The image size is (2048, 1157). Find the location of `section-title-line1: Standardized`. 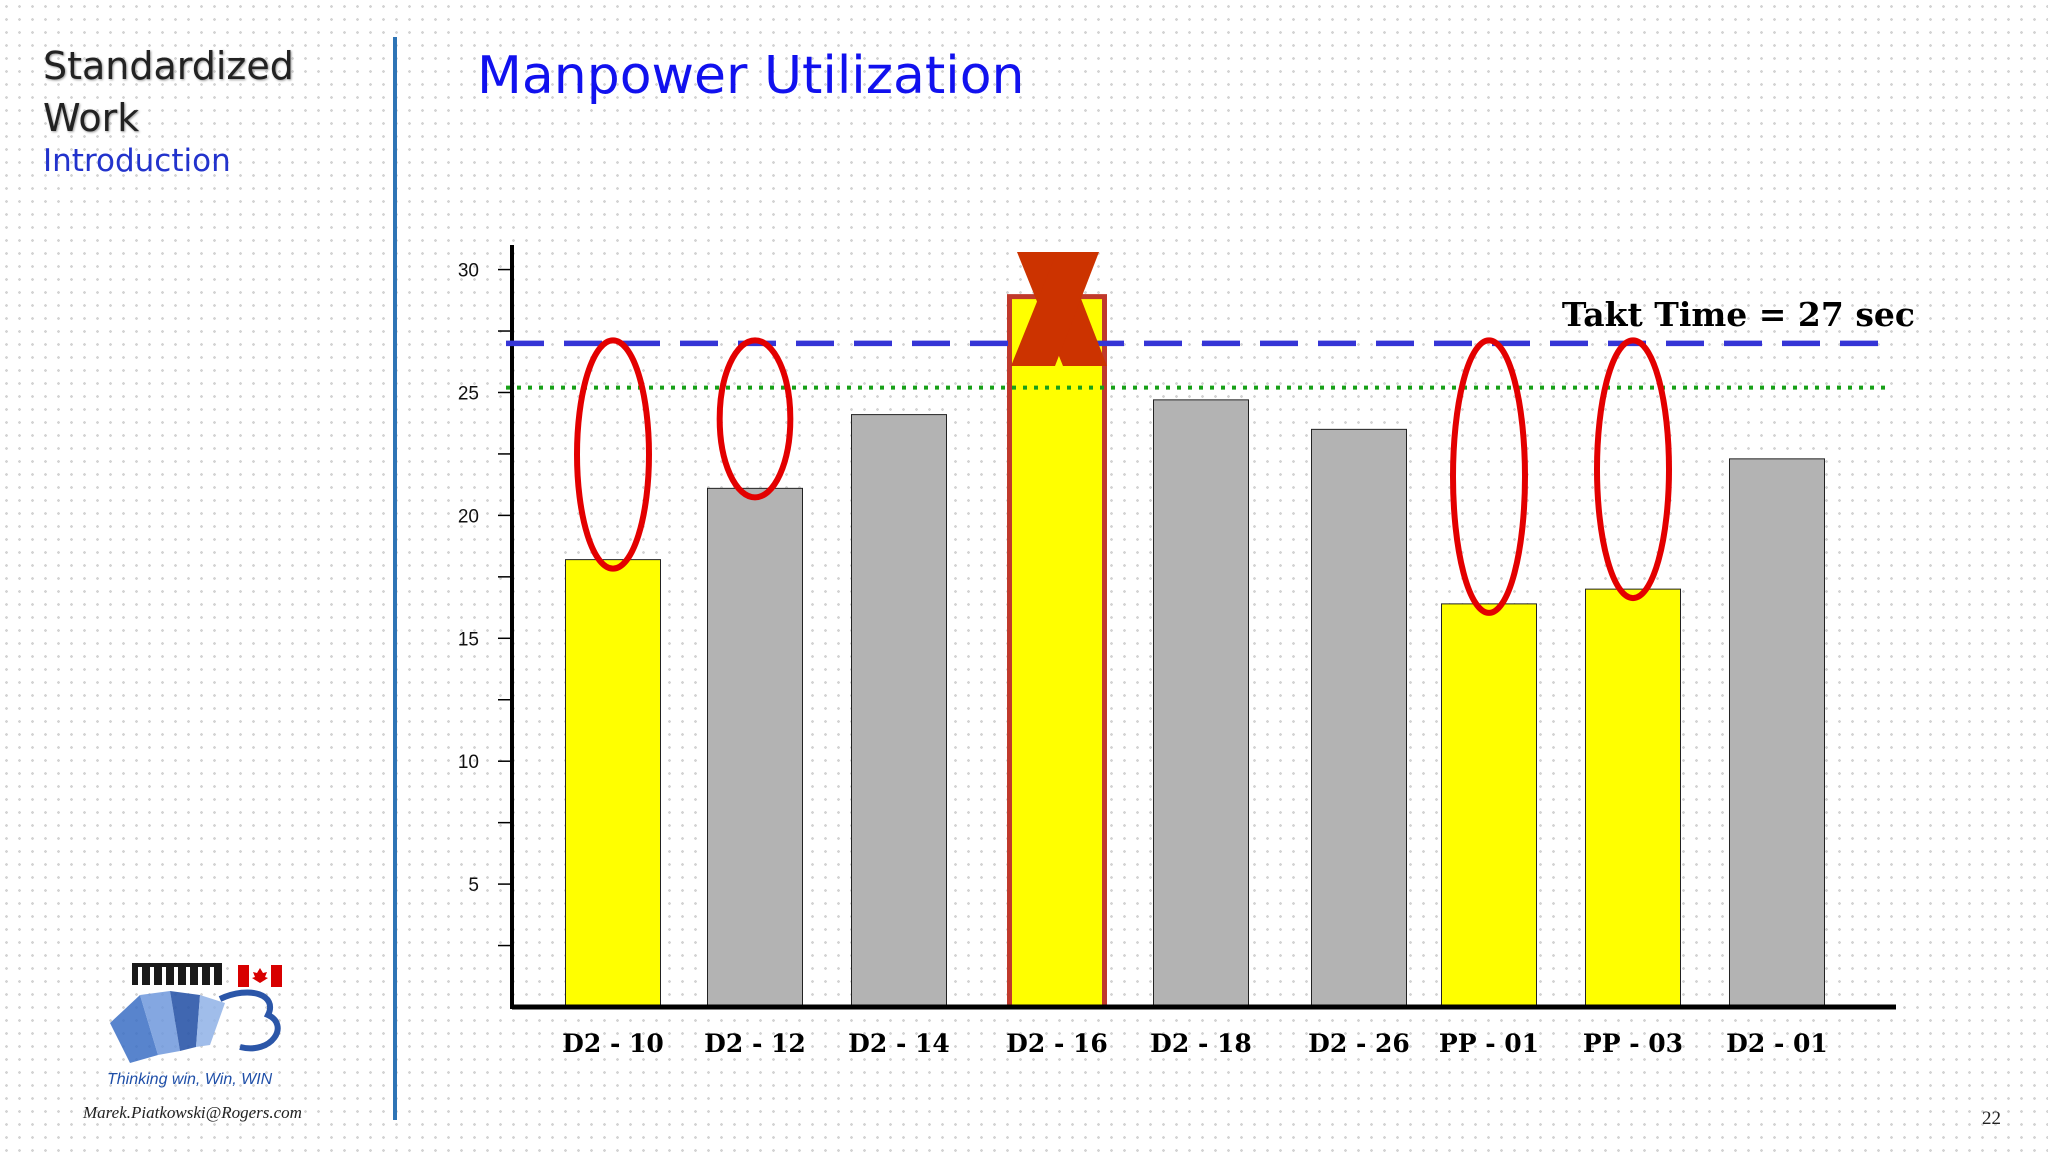

section-title-line1: Standardized is located at coordinates (168, 66).